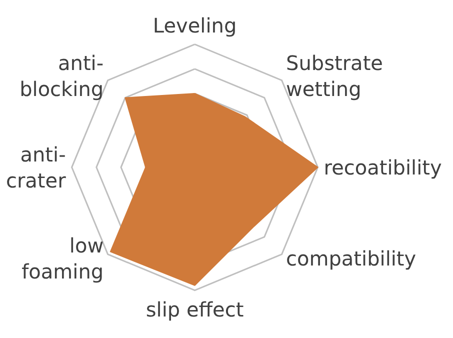 The image size is (453, 338). I want to click on spoke-label: anti- blocking, so click(62, 76).